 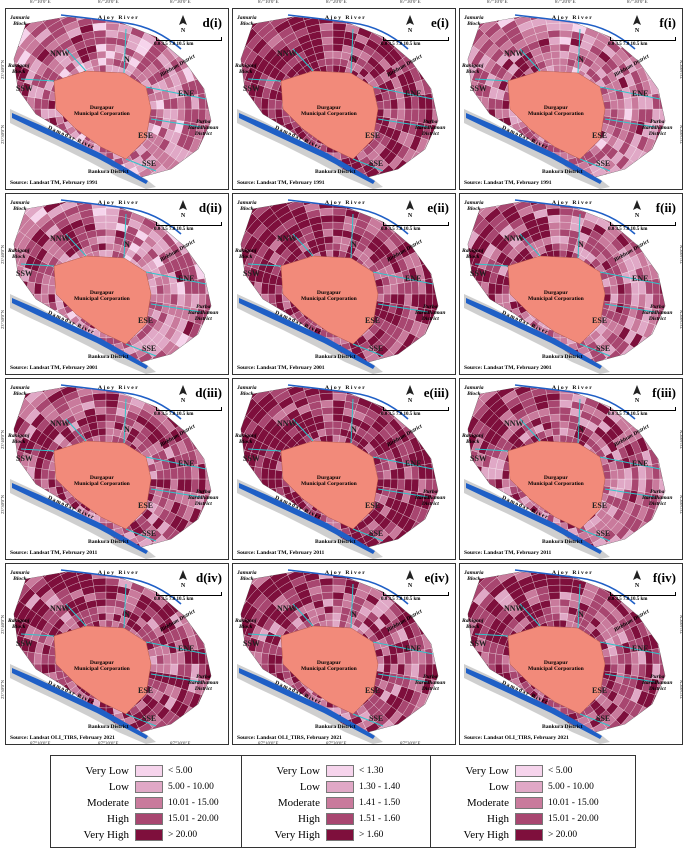 What do you see at coordinates (146, 135) in the screenshot?
I see `zone-label-ese: ESE` at bounding box center [146, 135].